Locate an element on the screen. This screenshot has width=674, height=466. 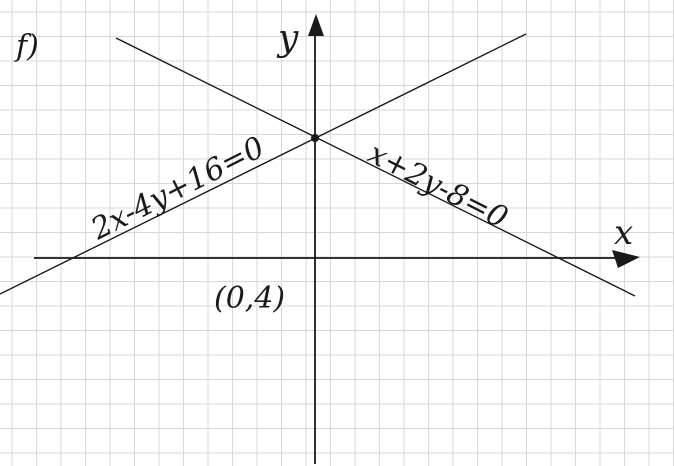
equation-label-line1: 2x-4y+16=0 is located at coordinates (177, 189).